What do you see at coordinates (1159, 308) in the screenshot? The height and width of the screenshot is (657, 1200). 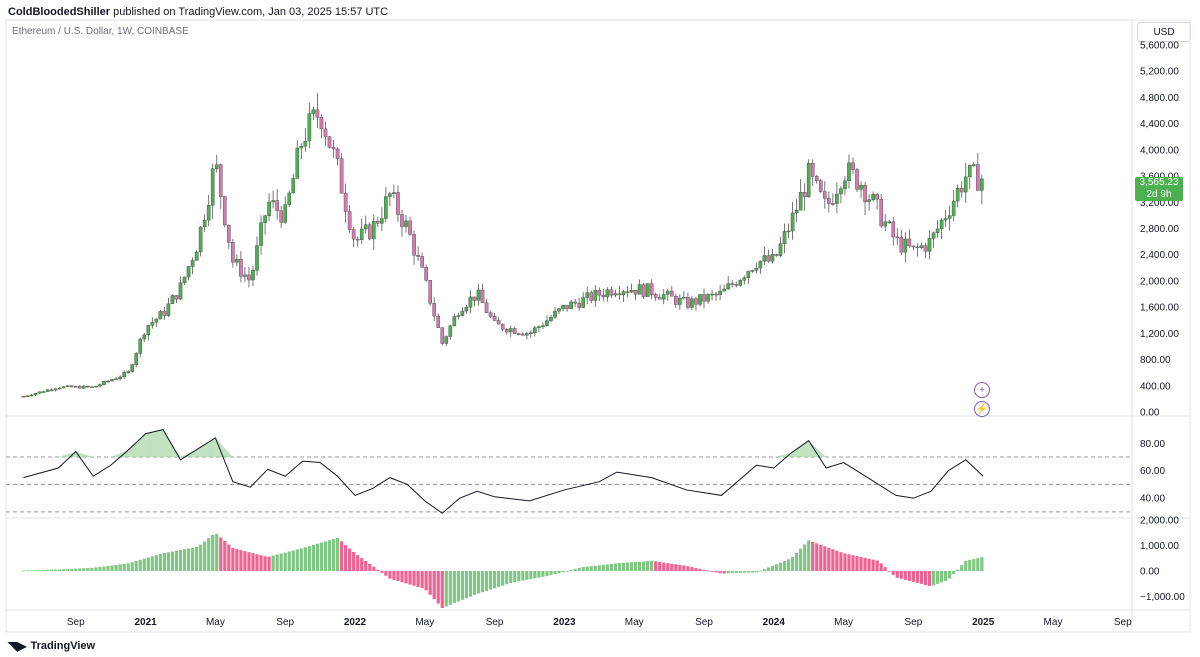 I see `price-tick-label: 1,600.00` at bounding box center [1159, 308].